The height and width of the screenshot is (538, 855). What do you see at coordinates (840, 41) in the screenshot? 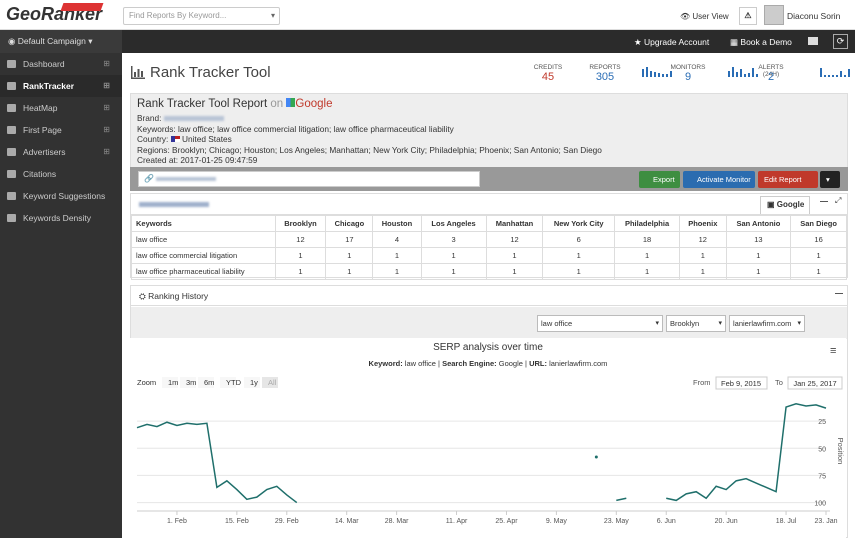
I see `refresh-button: ⟳` at bounding box center [840, 41].